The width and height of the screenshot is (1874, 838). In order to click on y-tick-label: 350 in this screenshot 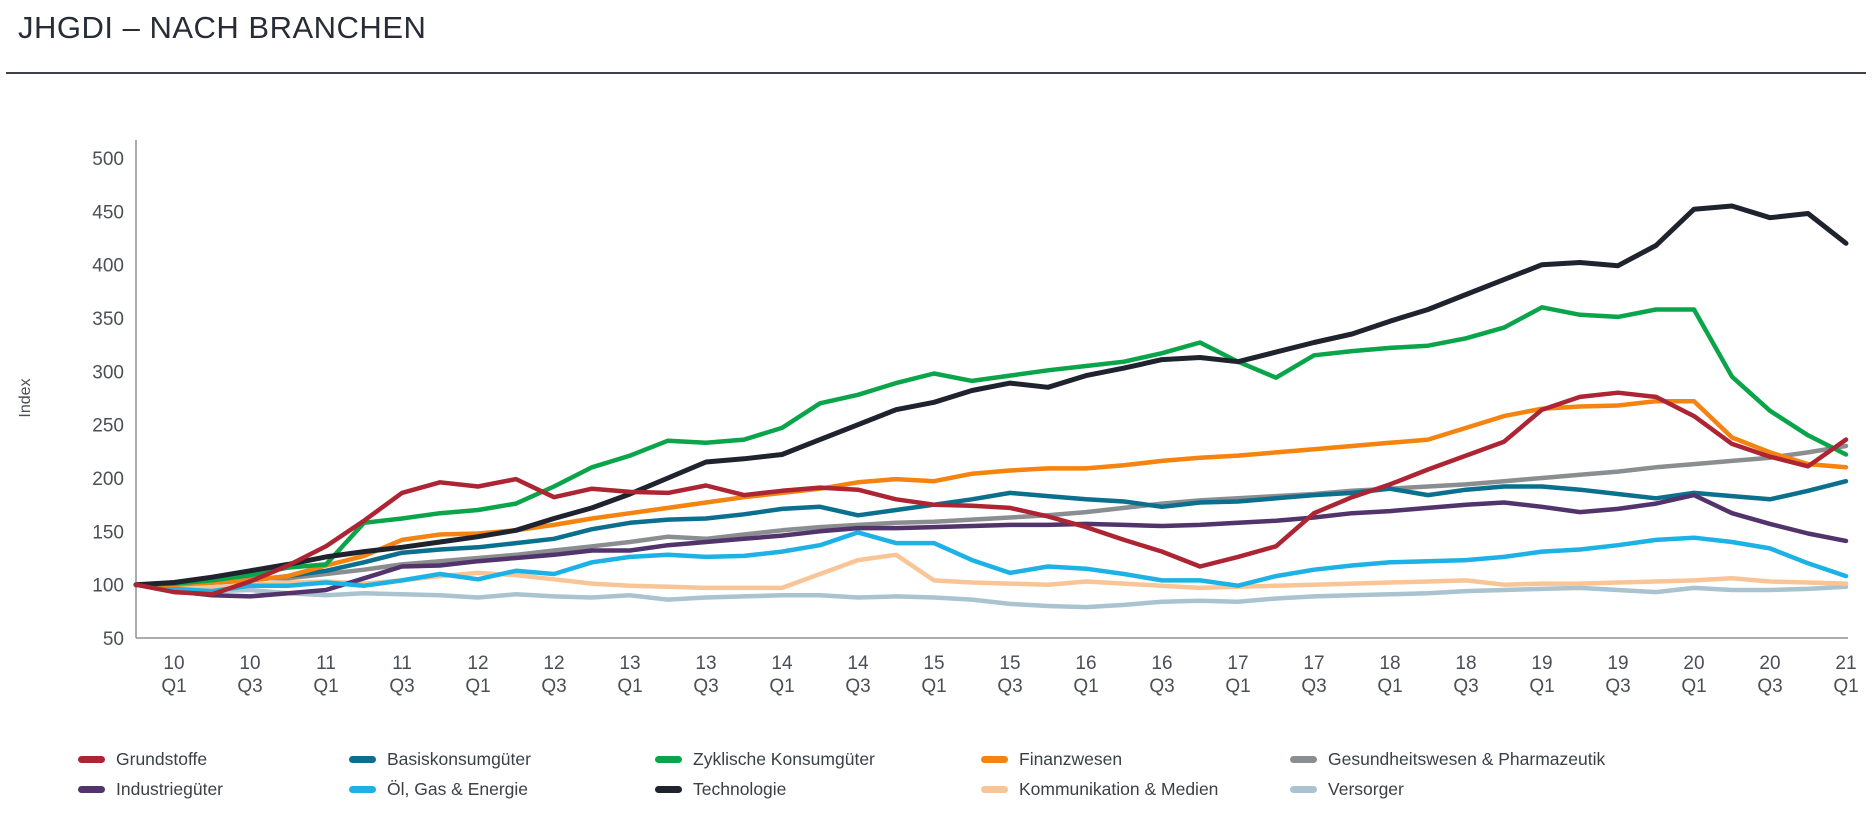, I will do `click(108, 319)`.